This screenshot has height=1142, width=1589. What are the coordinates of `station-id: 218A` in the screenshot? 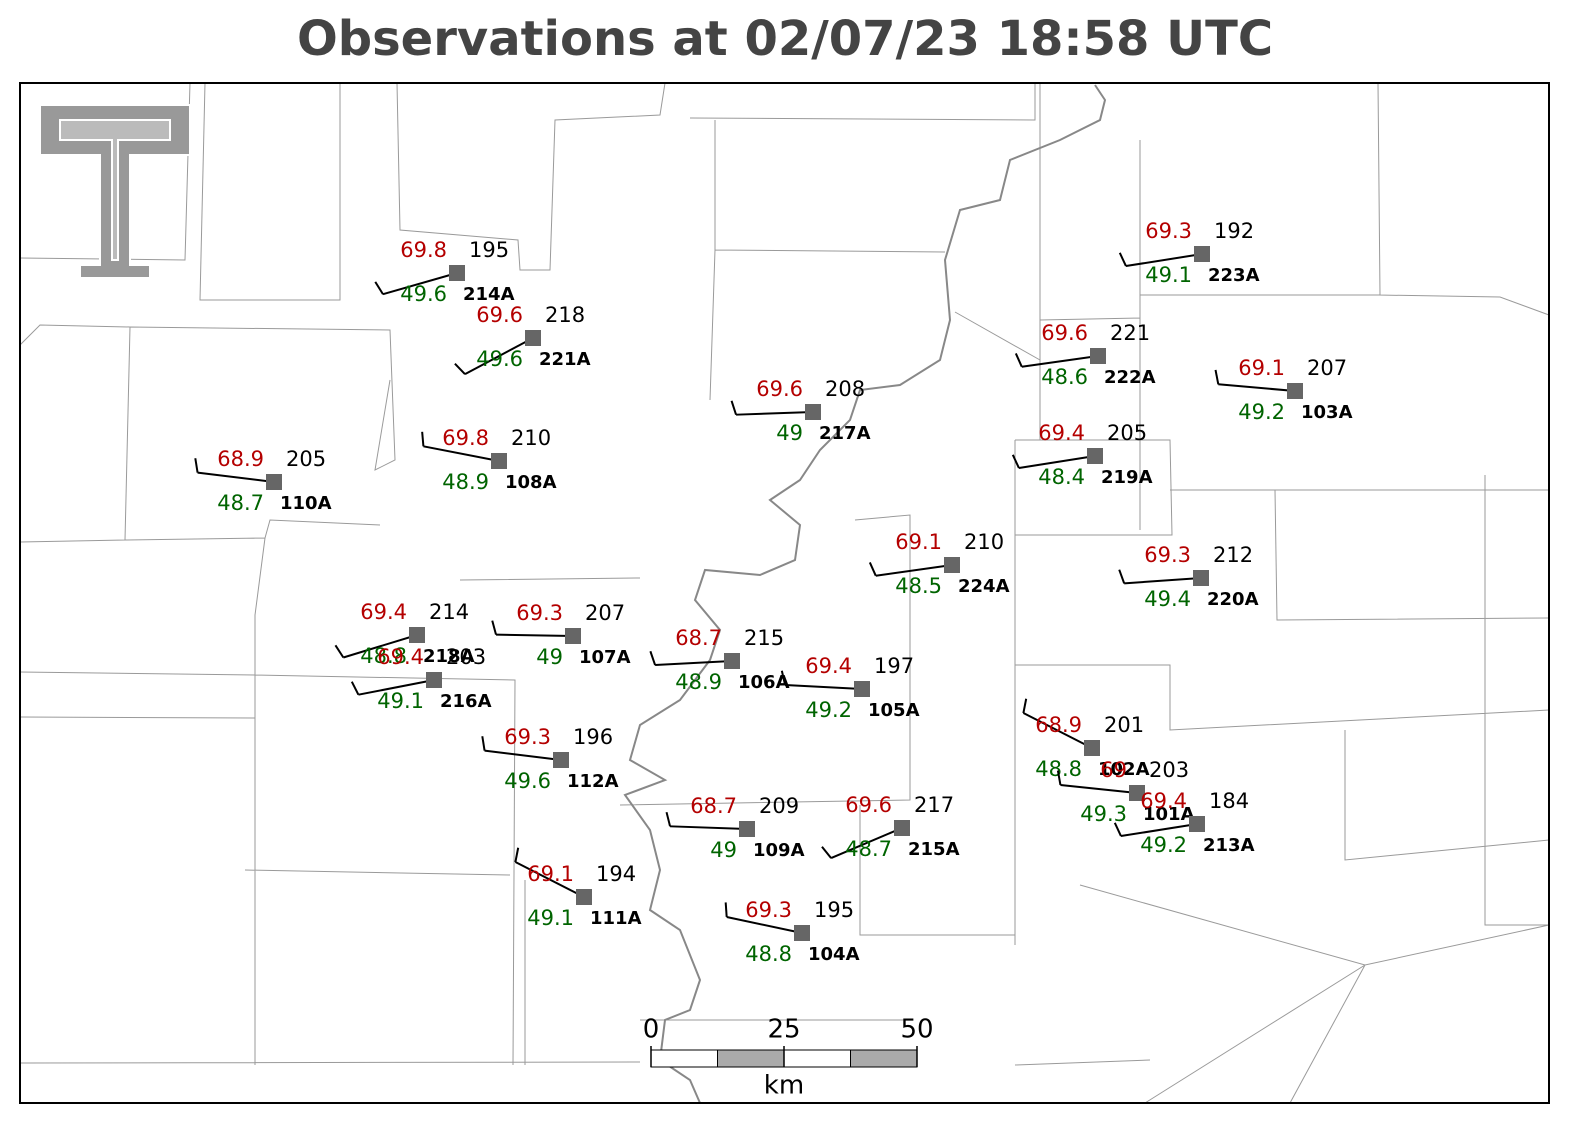 It's located at (449, 656).